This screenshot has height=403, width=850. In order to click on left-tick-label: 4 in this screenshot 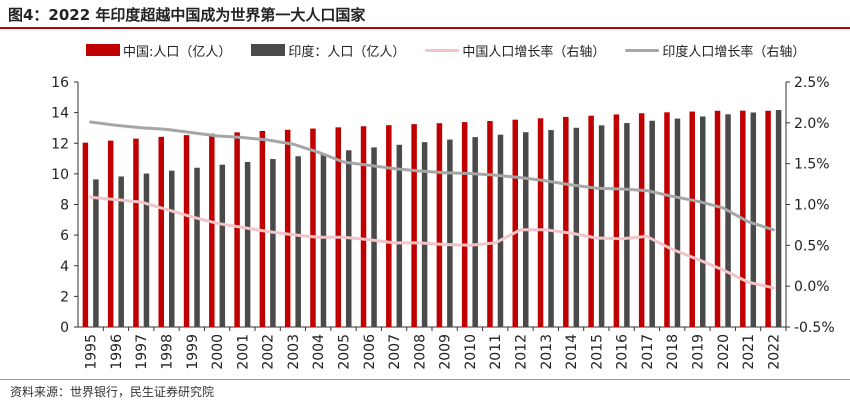, I will do `click(64, 267)`.